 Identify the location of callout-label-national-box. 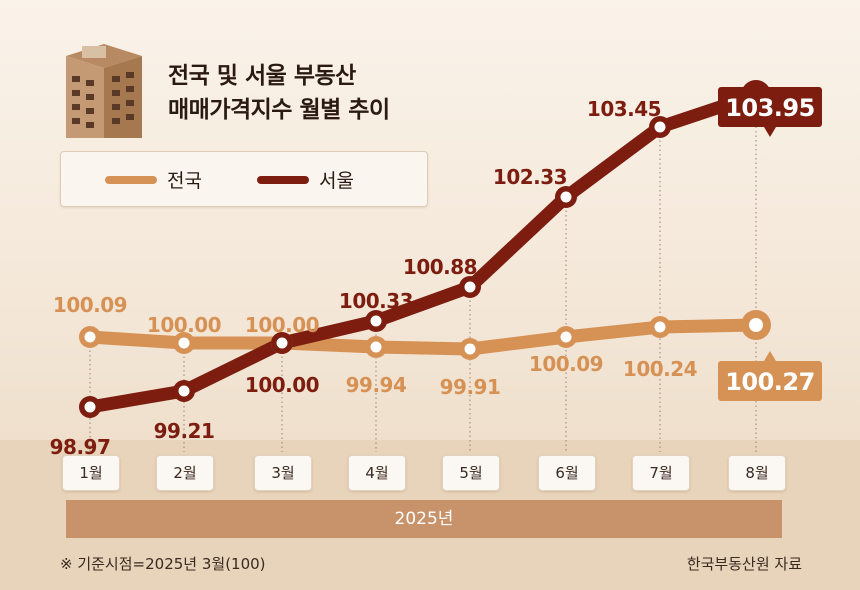
(770, 381).